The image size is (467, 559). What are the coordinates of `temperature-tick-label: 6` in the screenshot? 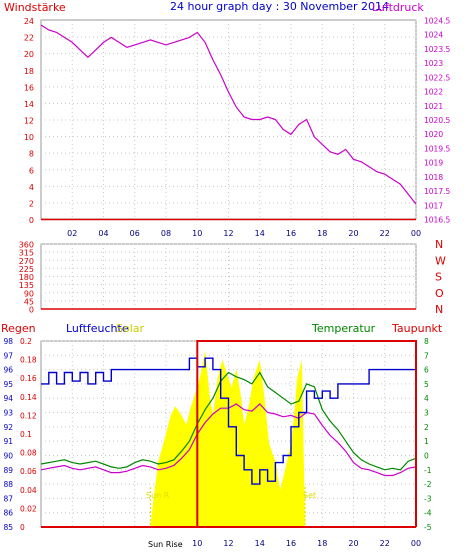 It's located at (426, 370).